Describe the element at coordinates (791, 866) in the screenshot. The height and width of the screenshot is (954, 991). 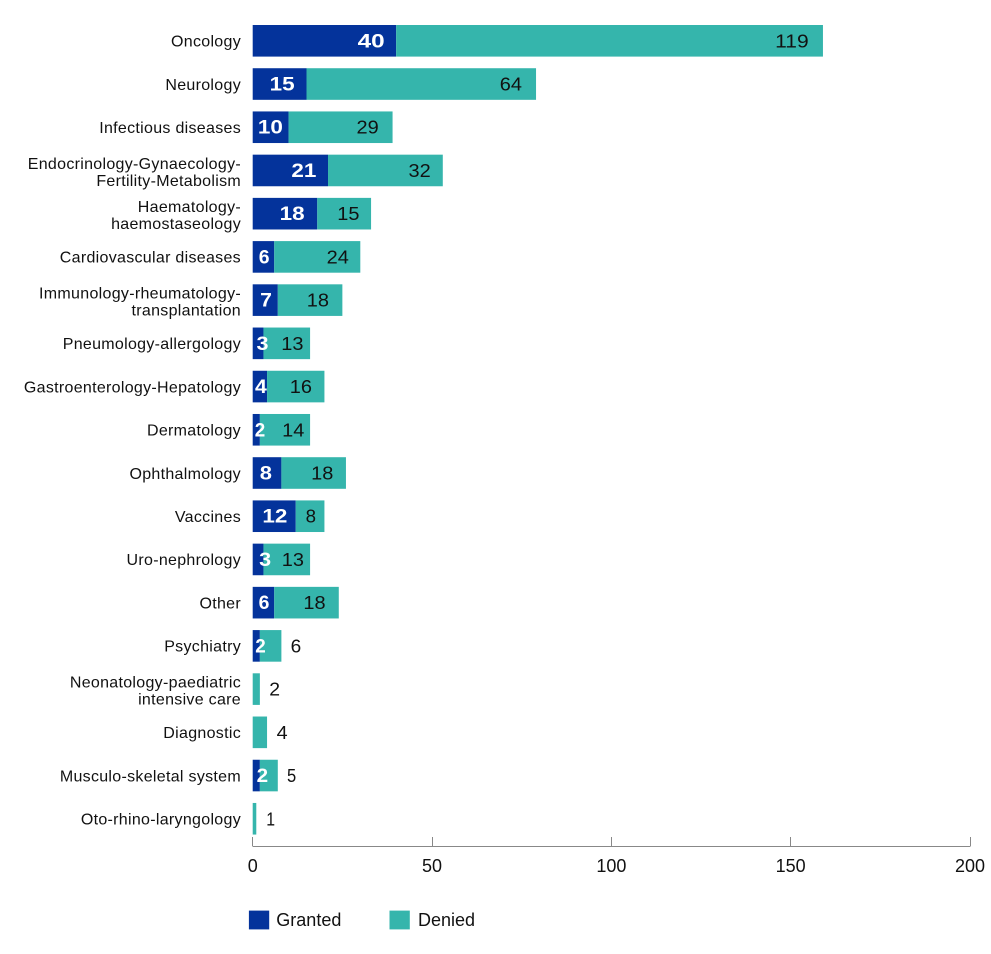
I see `svg-text: 150` at that location.